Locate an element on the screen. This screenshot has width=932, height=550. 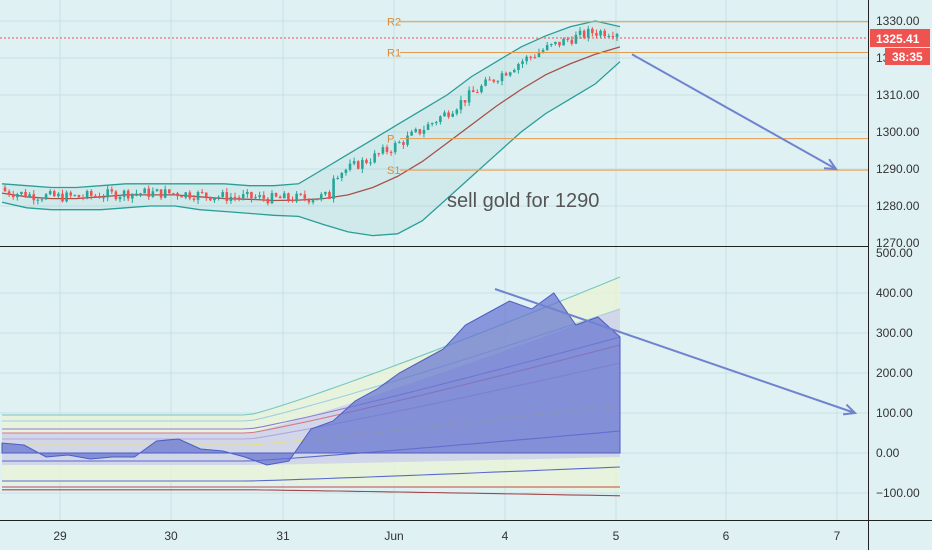
time-axis-tick-label: 29 is located at coordinates (60, 536).